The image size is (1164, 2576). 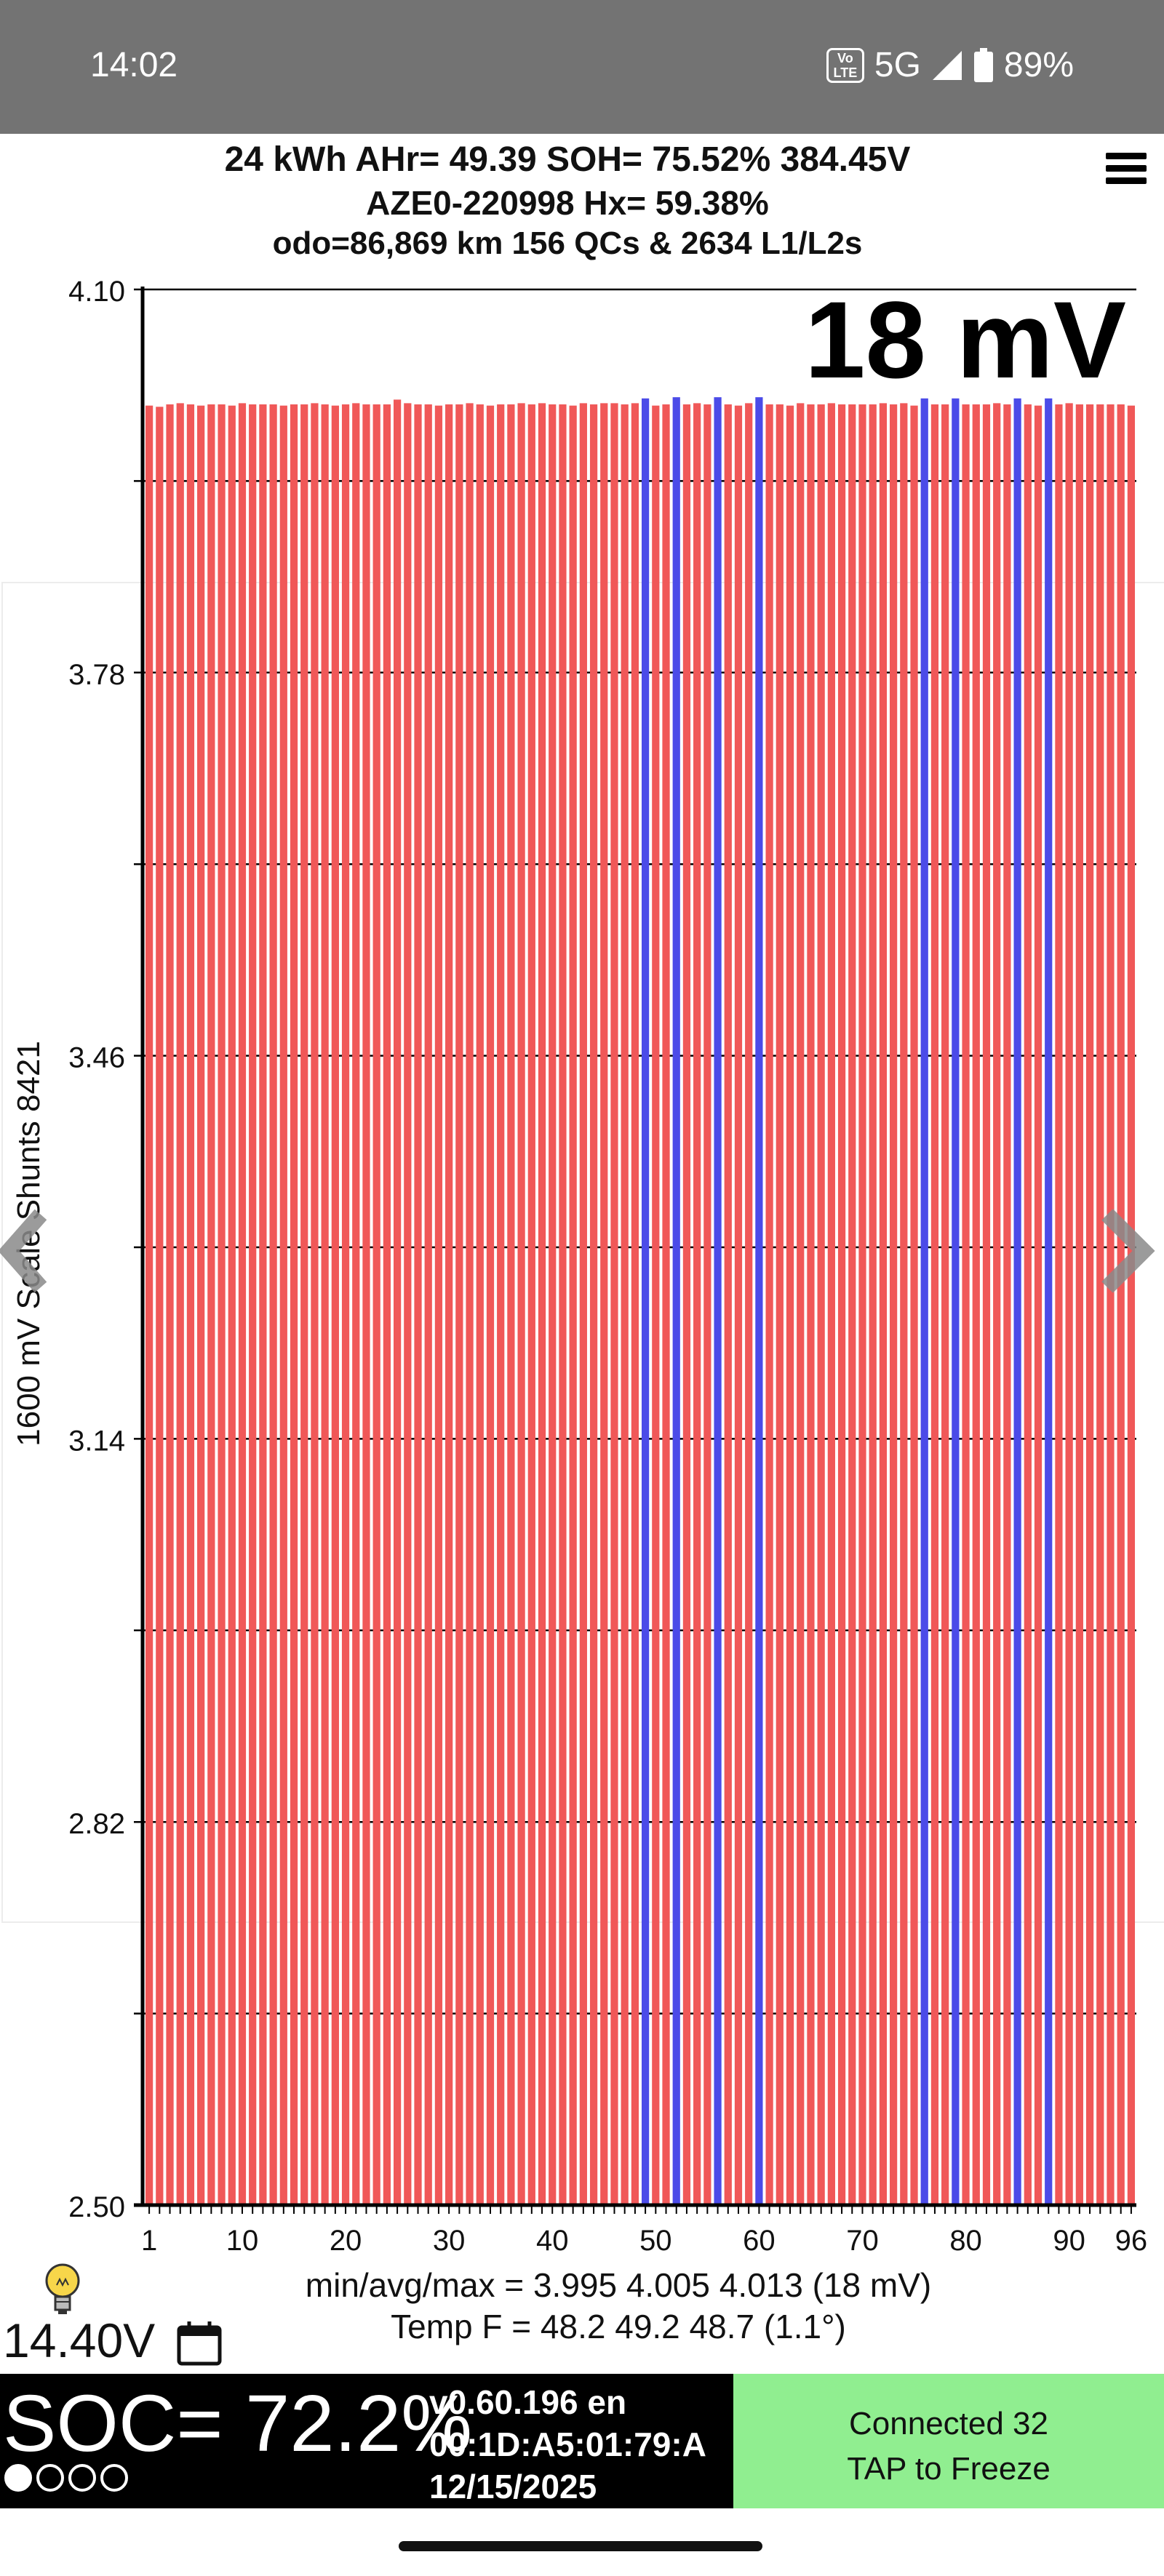 I want to click on battery-icon, so click(x=983, y=64).